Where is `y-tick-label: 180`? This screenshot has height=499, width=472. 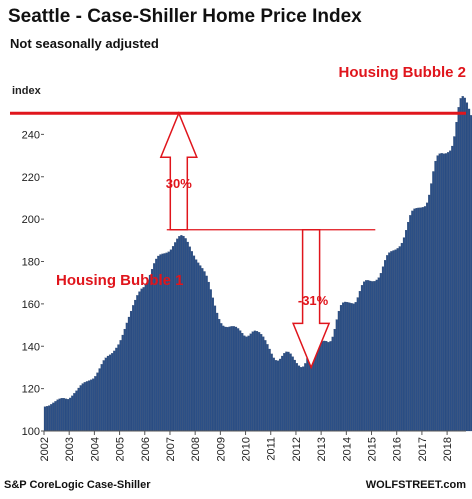
y-tick-label: 180 is located at coordinates (31, 263).